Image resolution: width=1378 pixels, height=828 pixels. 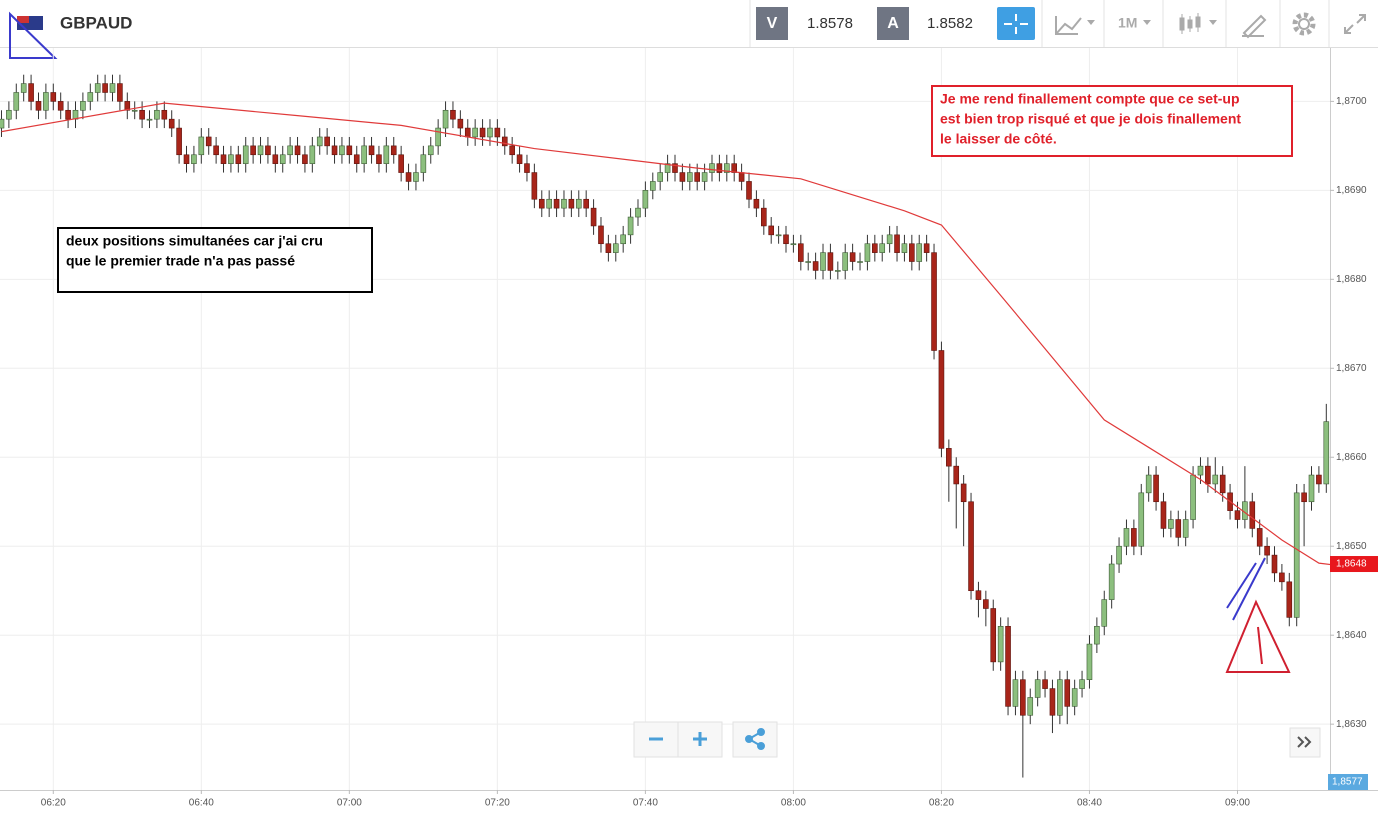 What do you see at coordinates (1305, 742) in the screenshot?
I see `scroll-right-button` at bounding box center [1305, 742].